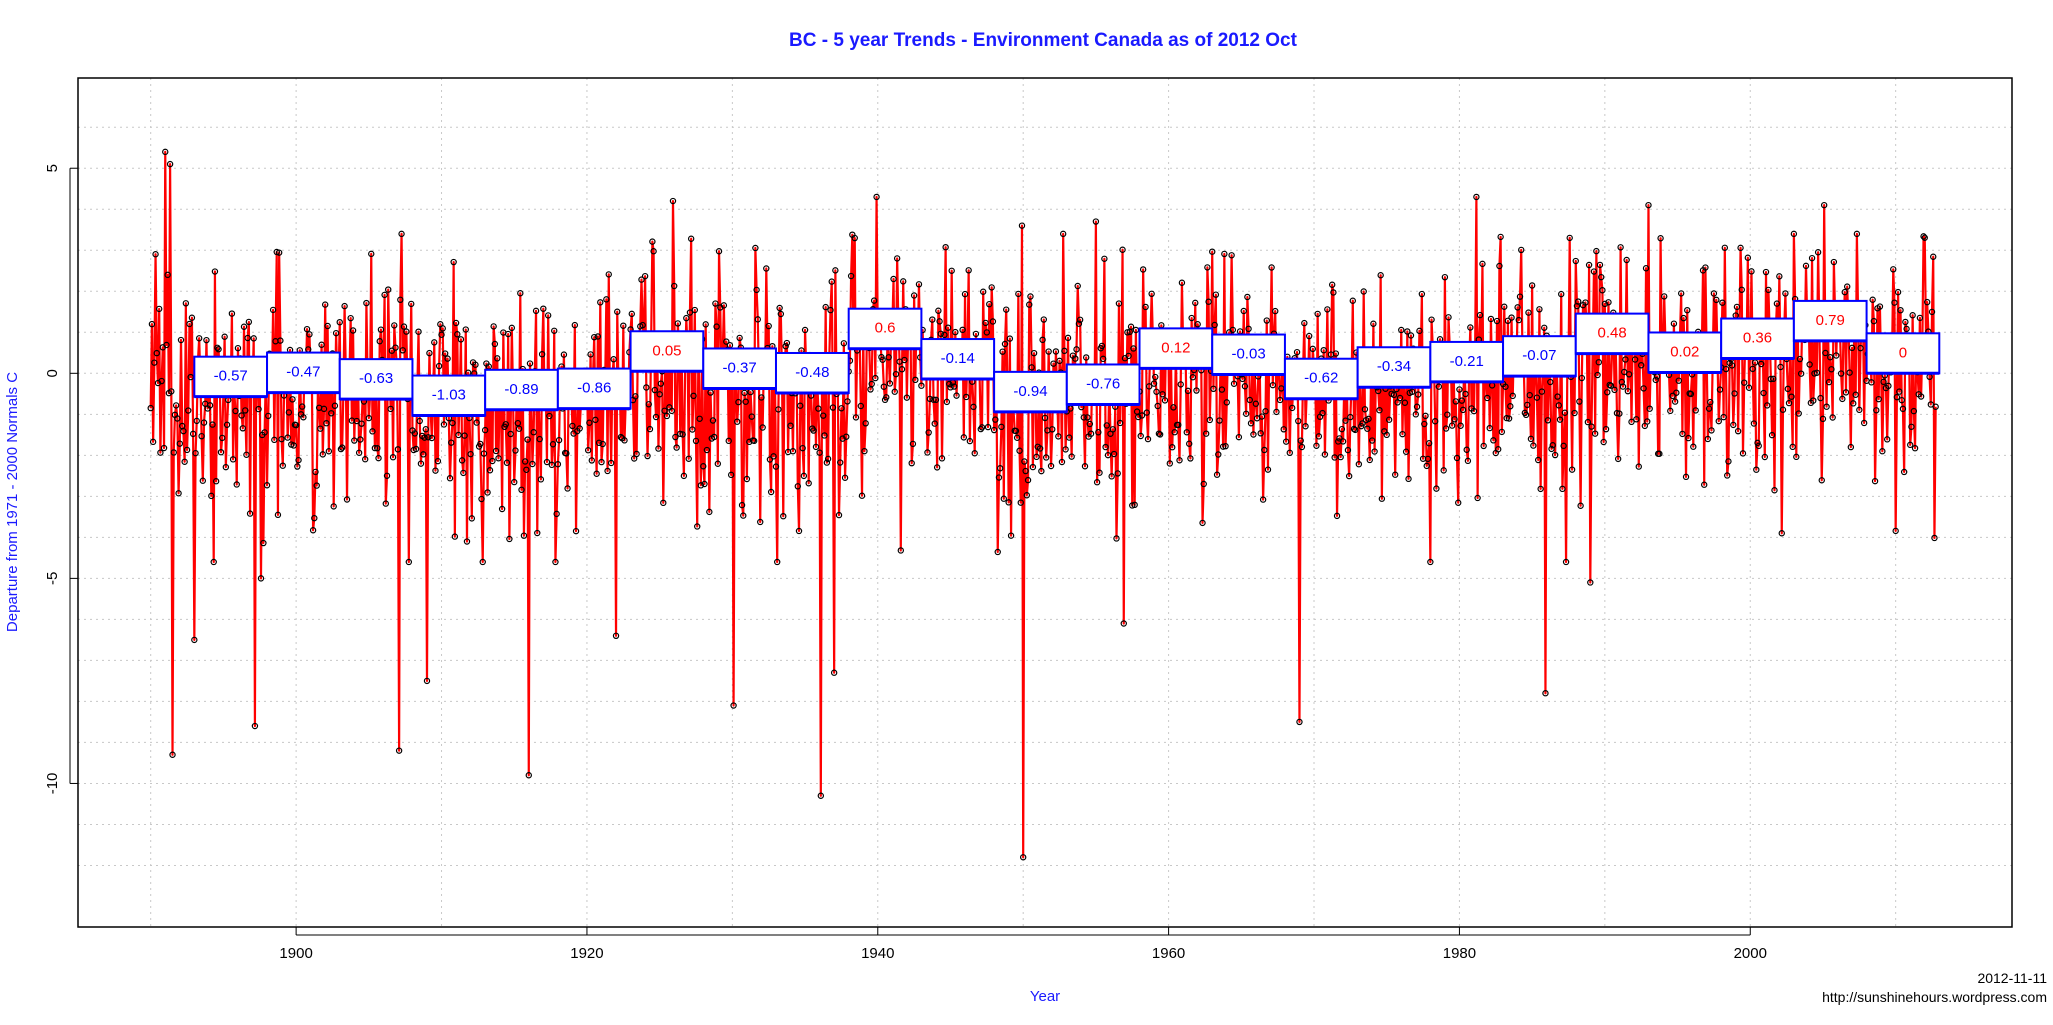  What do you see at coordinates (1023, 944) in the screenshot?
I see `x-axis: 1900 1920 1940 1960 1980 2000` at bounding box center [1023, 944].